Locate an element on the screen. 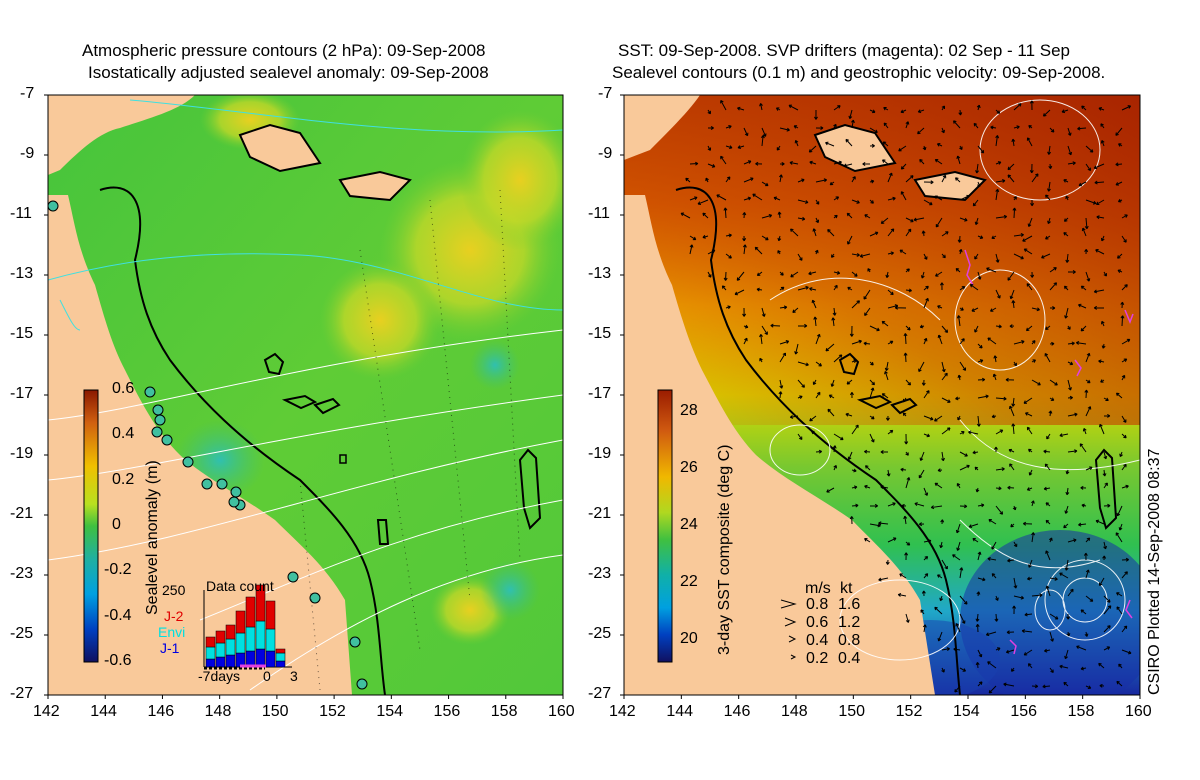 The image size is (1200, 780). lon-tick-label: 148 is located at coordinates (218, 711).